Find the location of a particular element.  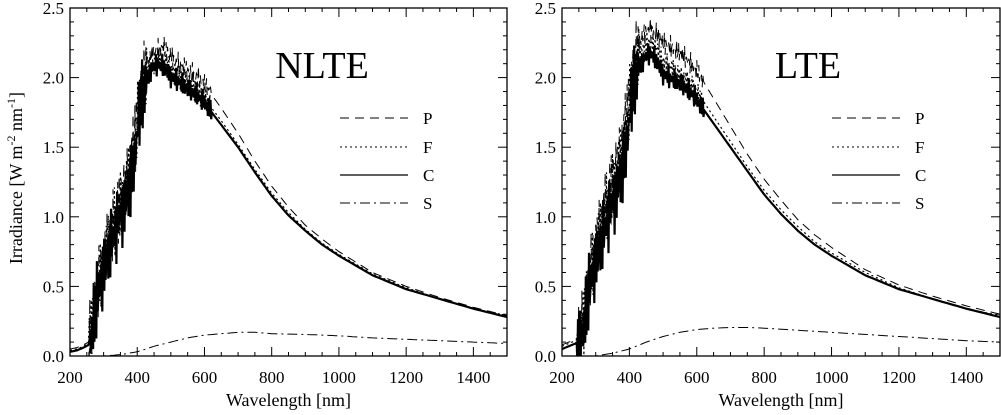

y-axis-label-sup1: -2 is located at coordinates (11, 140).